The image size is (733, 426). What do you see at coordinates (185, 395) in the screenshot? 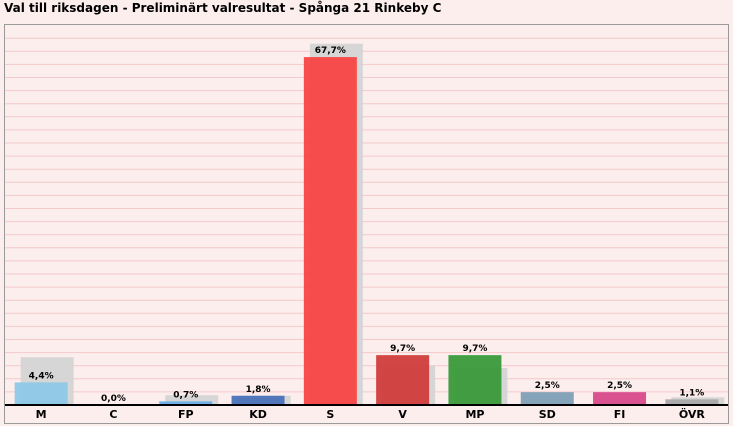
I see `data-label: 0,7%` at bounding box center [185, 395].